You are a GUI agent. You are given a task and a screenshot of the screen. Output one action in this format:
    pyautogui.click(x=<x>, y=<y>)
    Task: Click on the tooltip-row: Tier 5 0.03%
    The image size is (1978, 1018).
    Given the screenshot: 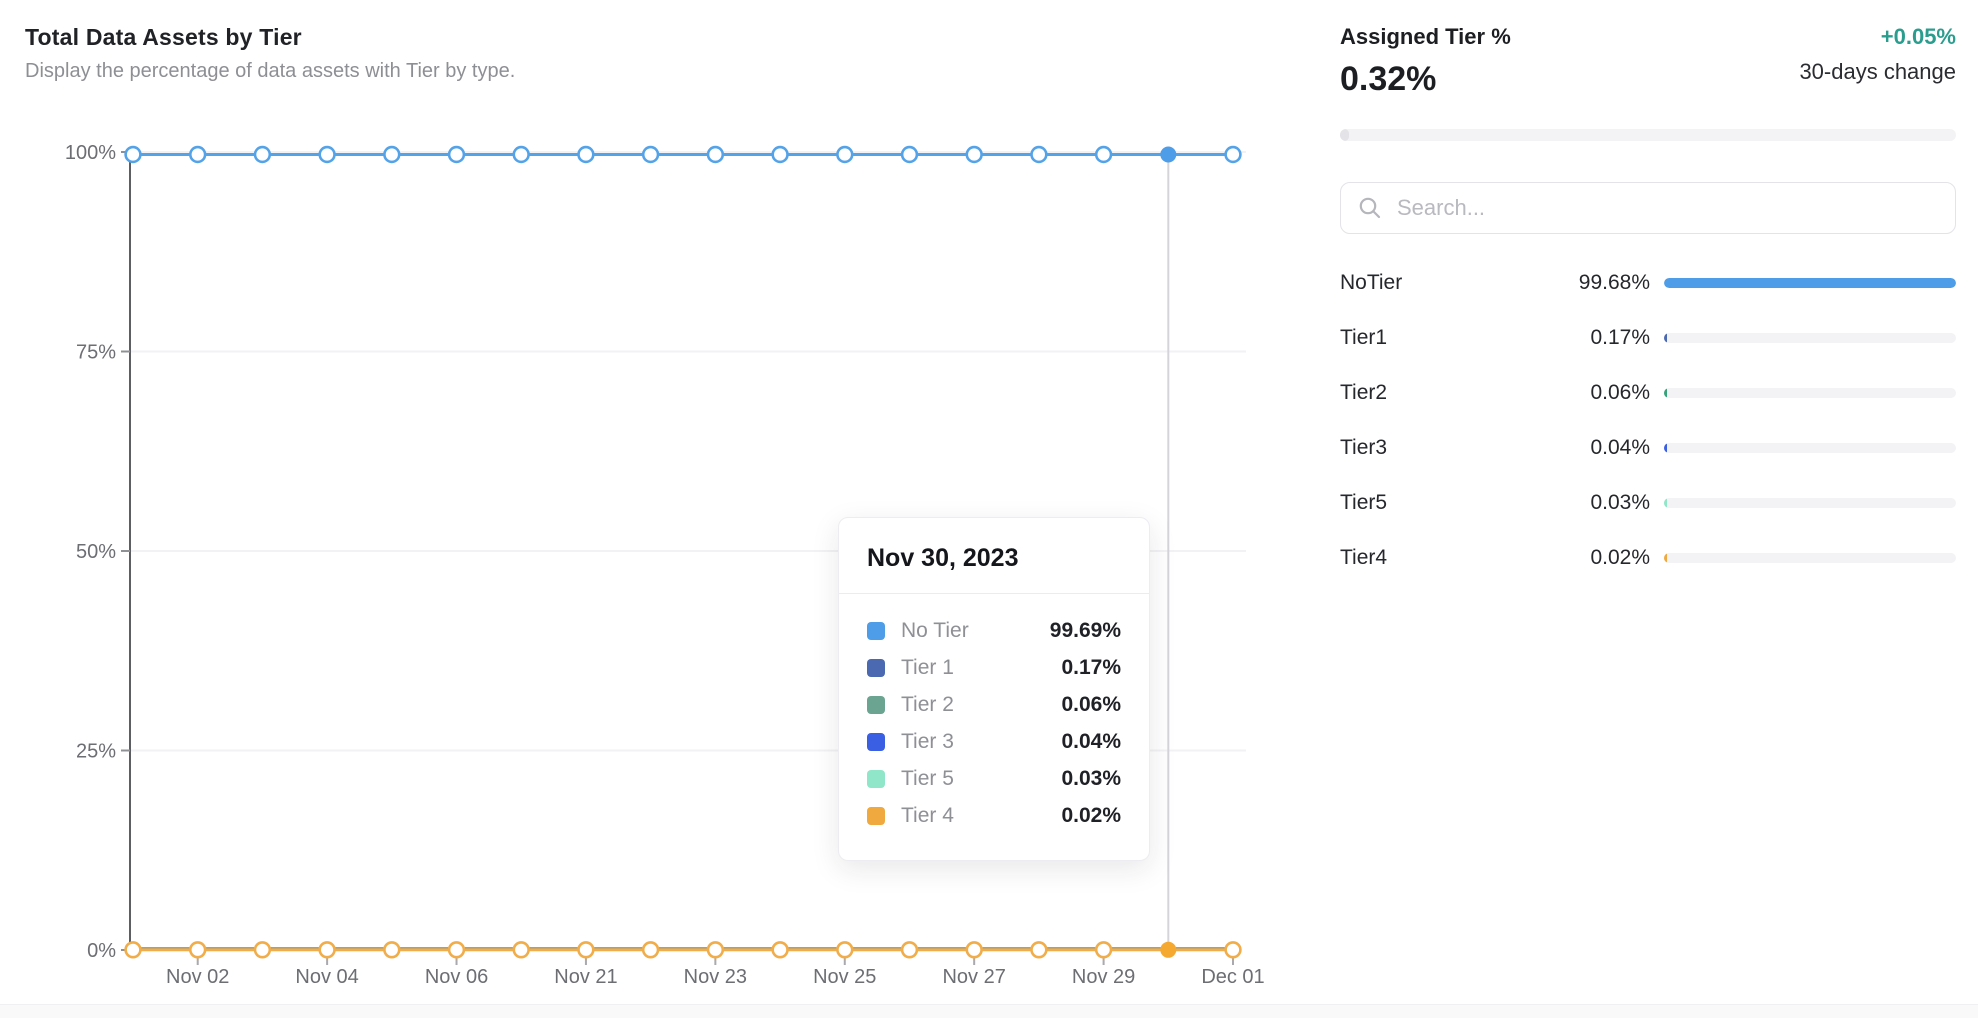 What is the action you would take?
    pyautogui.click(x=994, y=778)
    